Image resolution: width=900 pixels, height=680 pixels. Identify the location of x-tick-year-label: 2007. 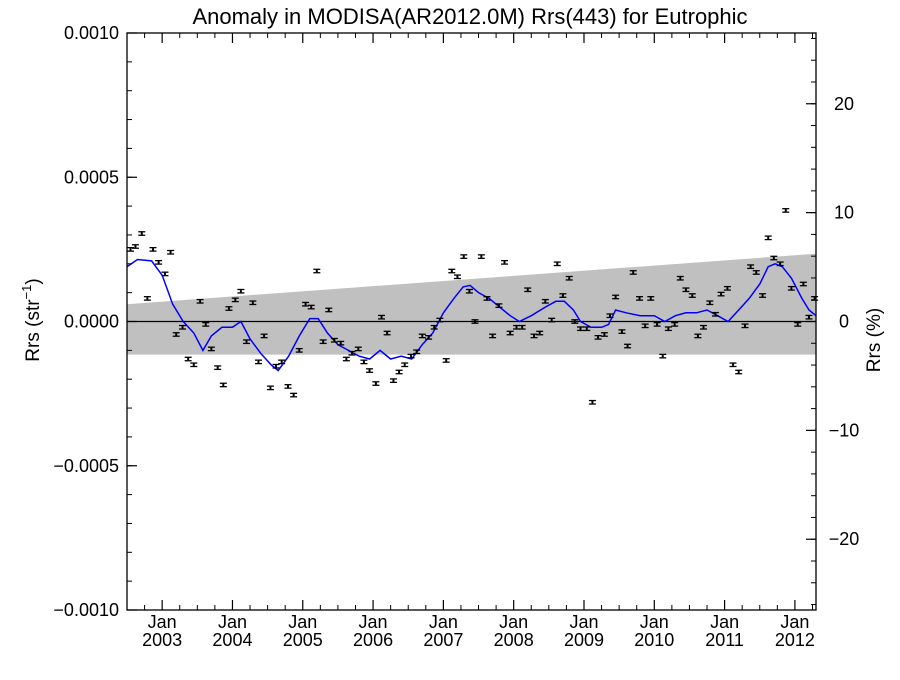
(443, 640).